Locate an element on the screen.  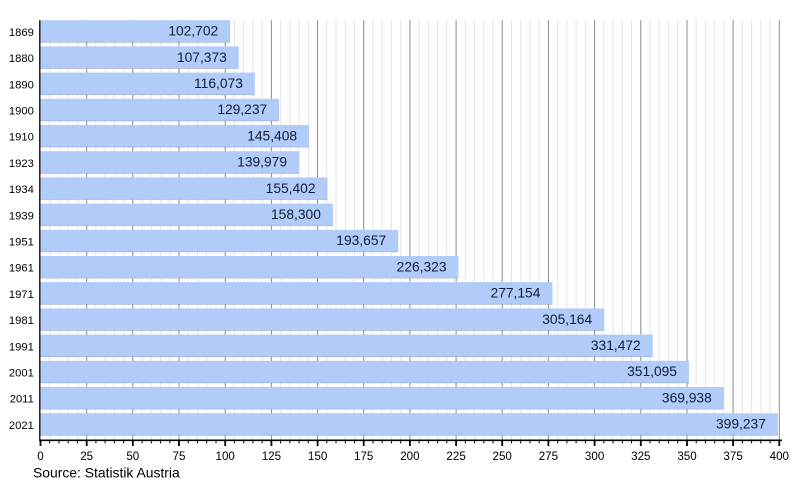
svg-text: 325 is located at coordinates (640, 456).